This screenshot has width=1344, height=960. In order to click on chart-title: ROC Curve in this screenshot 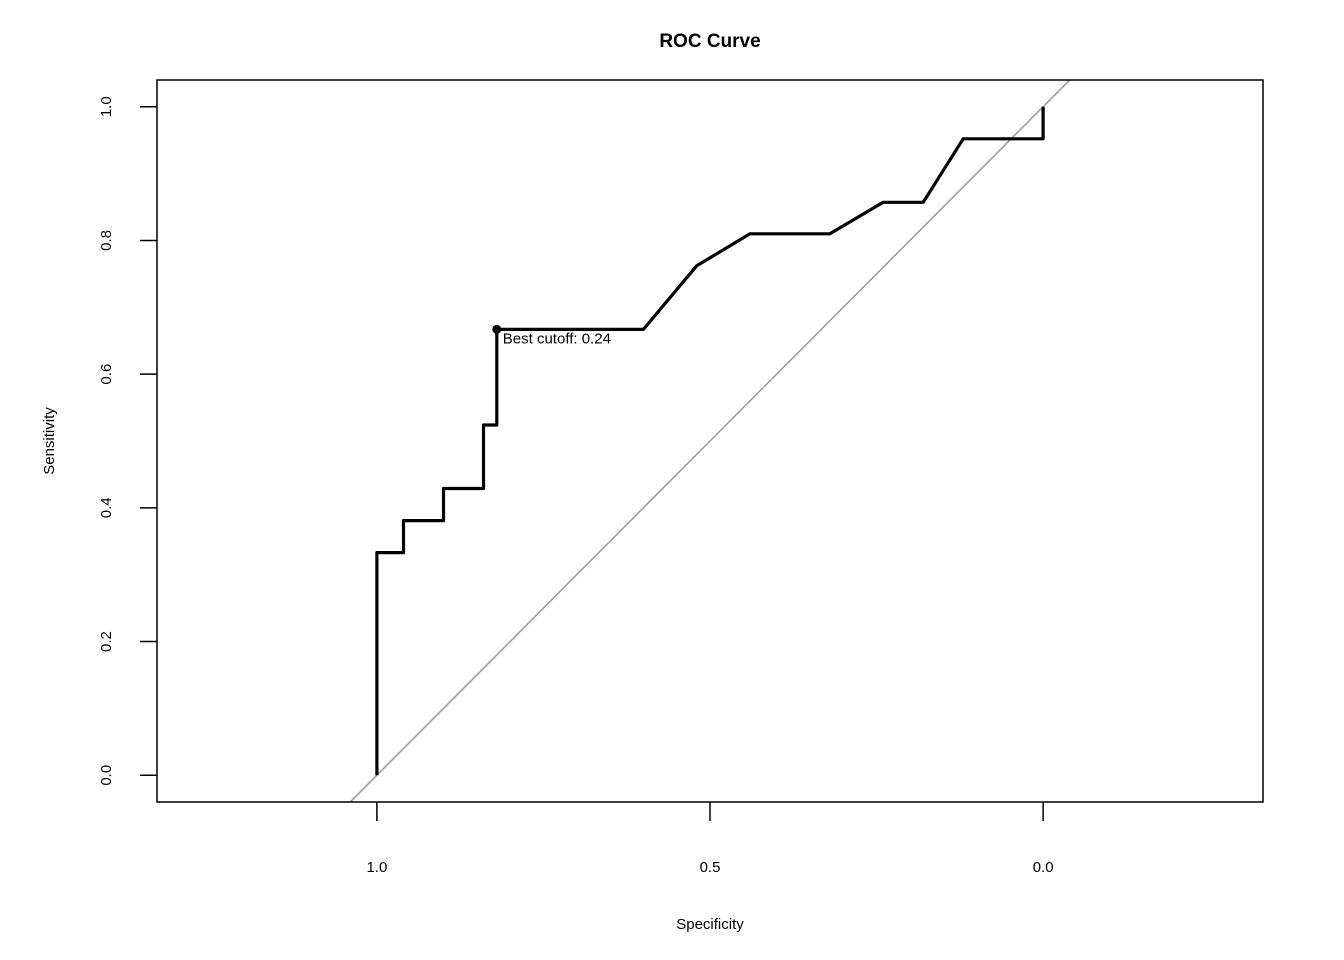, I will do `click(709, 41)`.